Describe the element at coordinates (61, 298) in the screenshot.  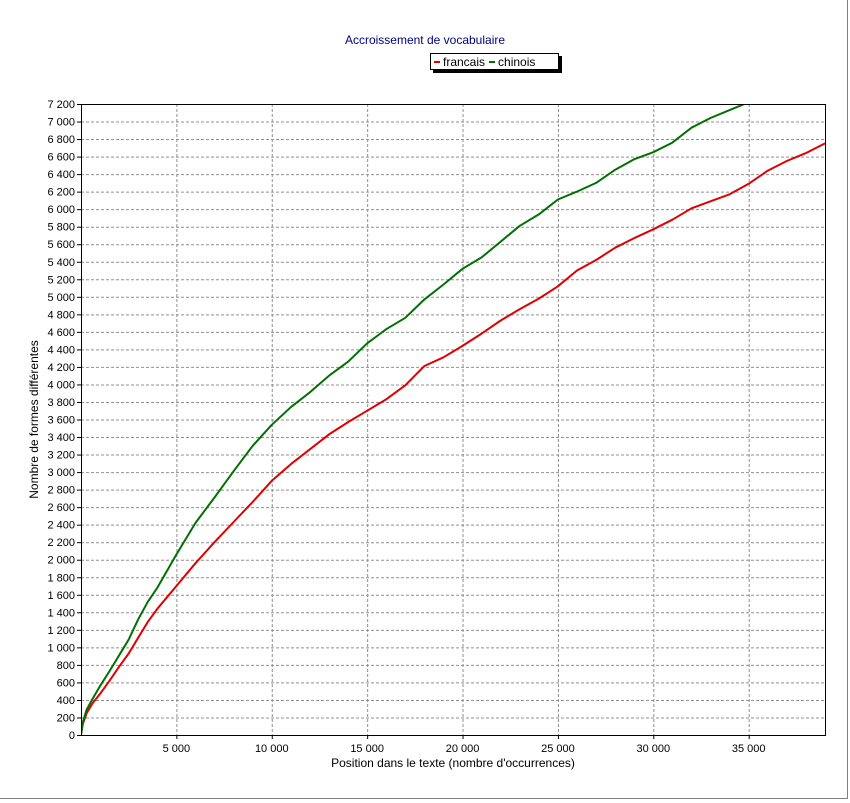
I see `y-tick-label: 5 000` at that location.